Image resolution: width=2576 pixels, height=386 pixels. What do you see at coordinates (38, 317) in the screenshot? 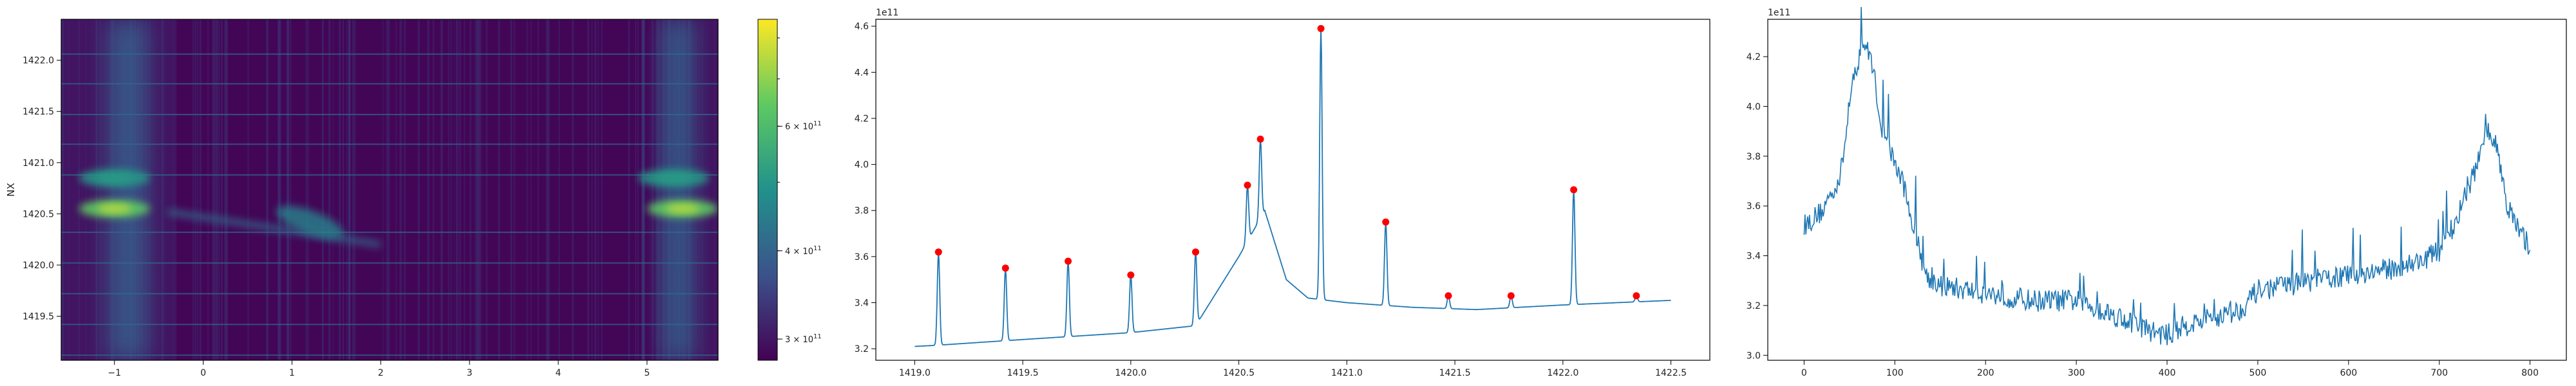
I see `heatmap-y-tick-label: 1419.5` at bounding box center [38, 317].